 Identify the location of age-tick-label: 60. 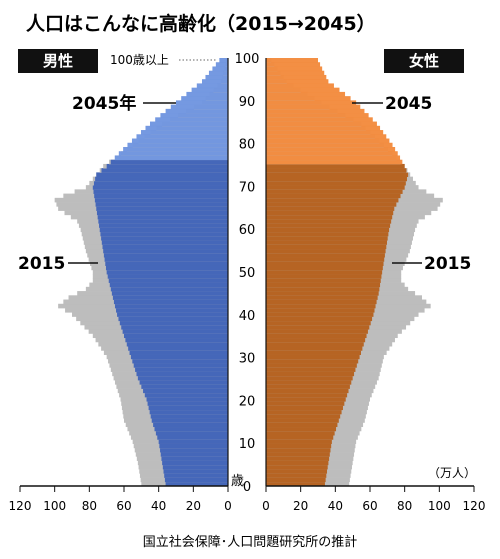
(247, 230).